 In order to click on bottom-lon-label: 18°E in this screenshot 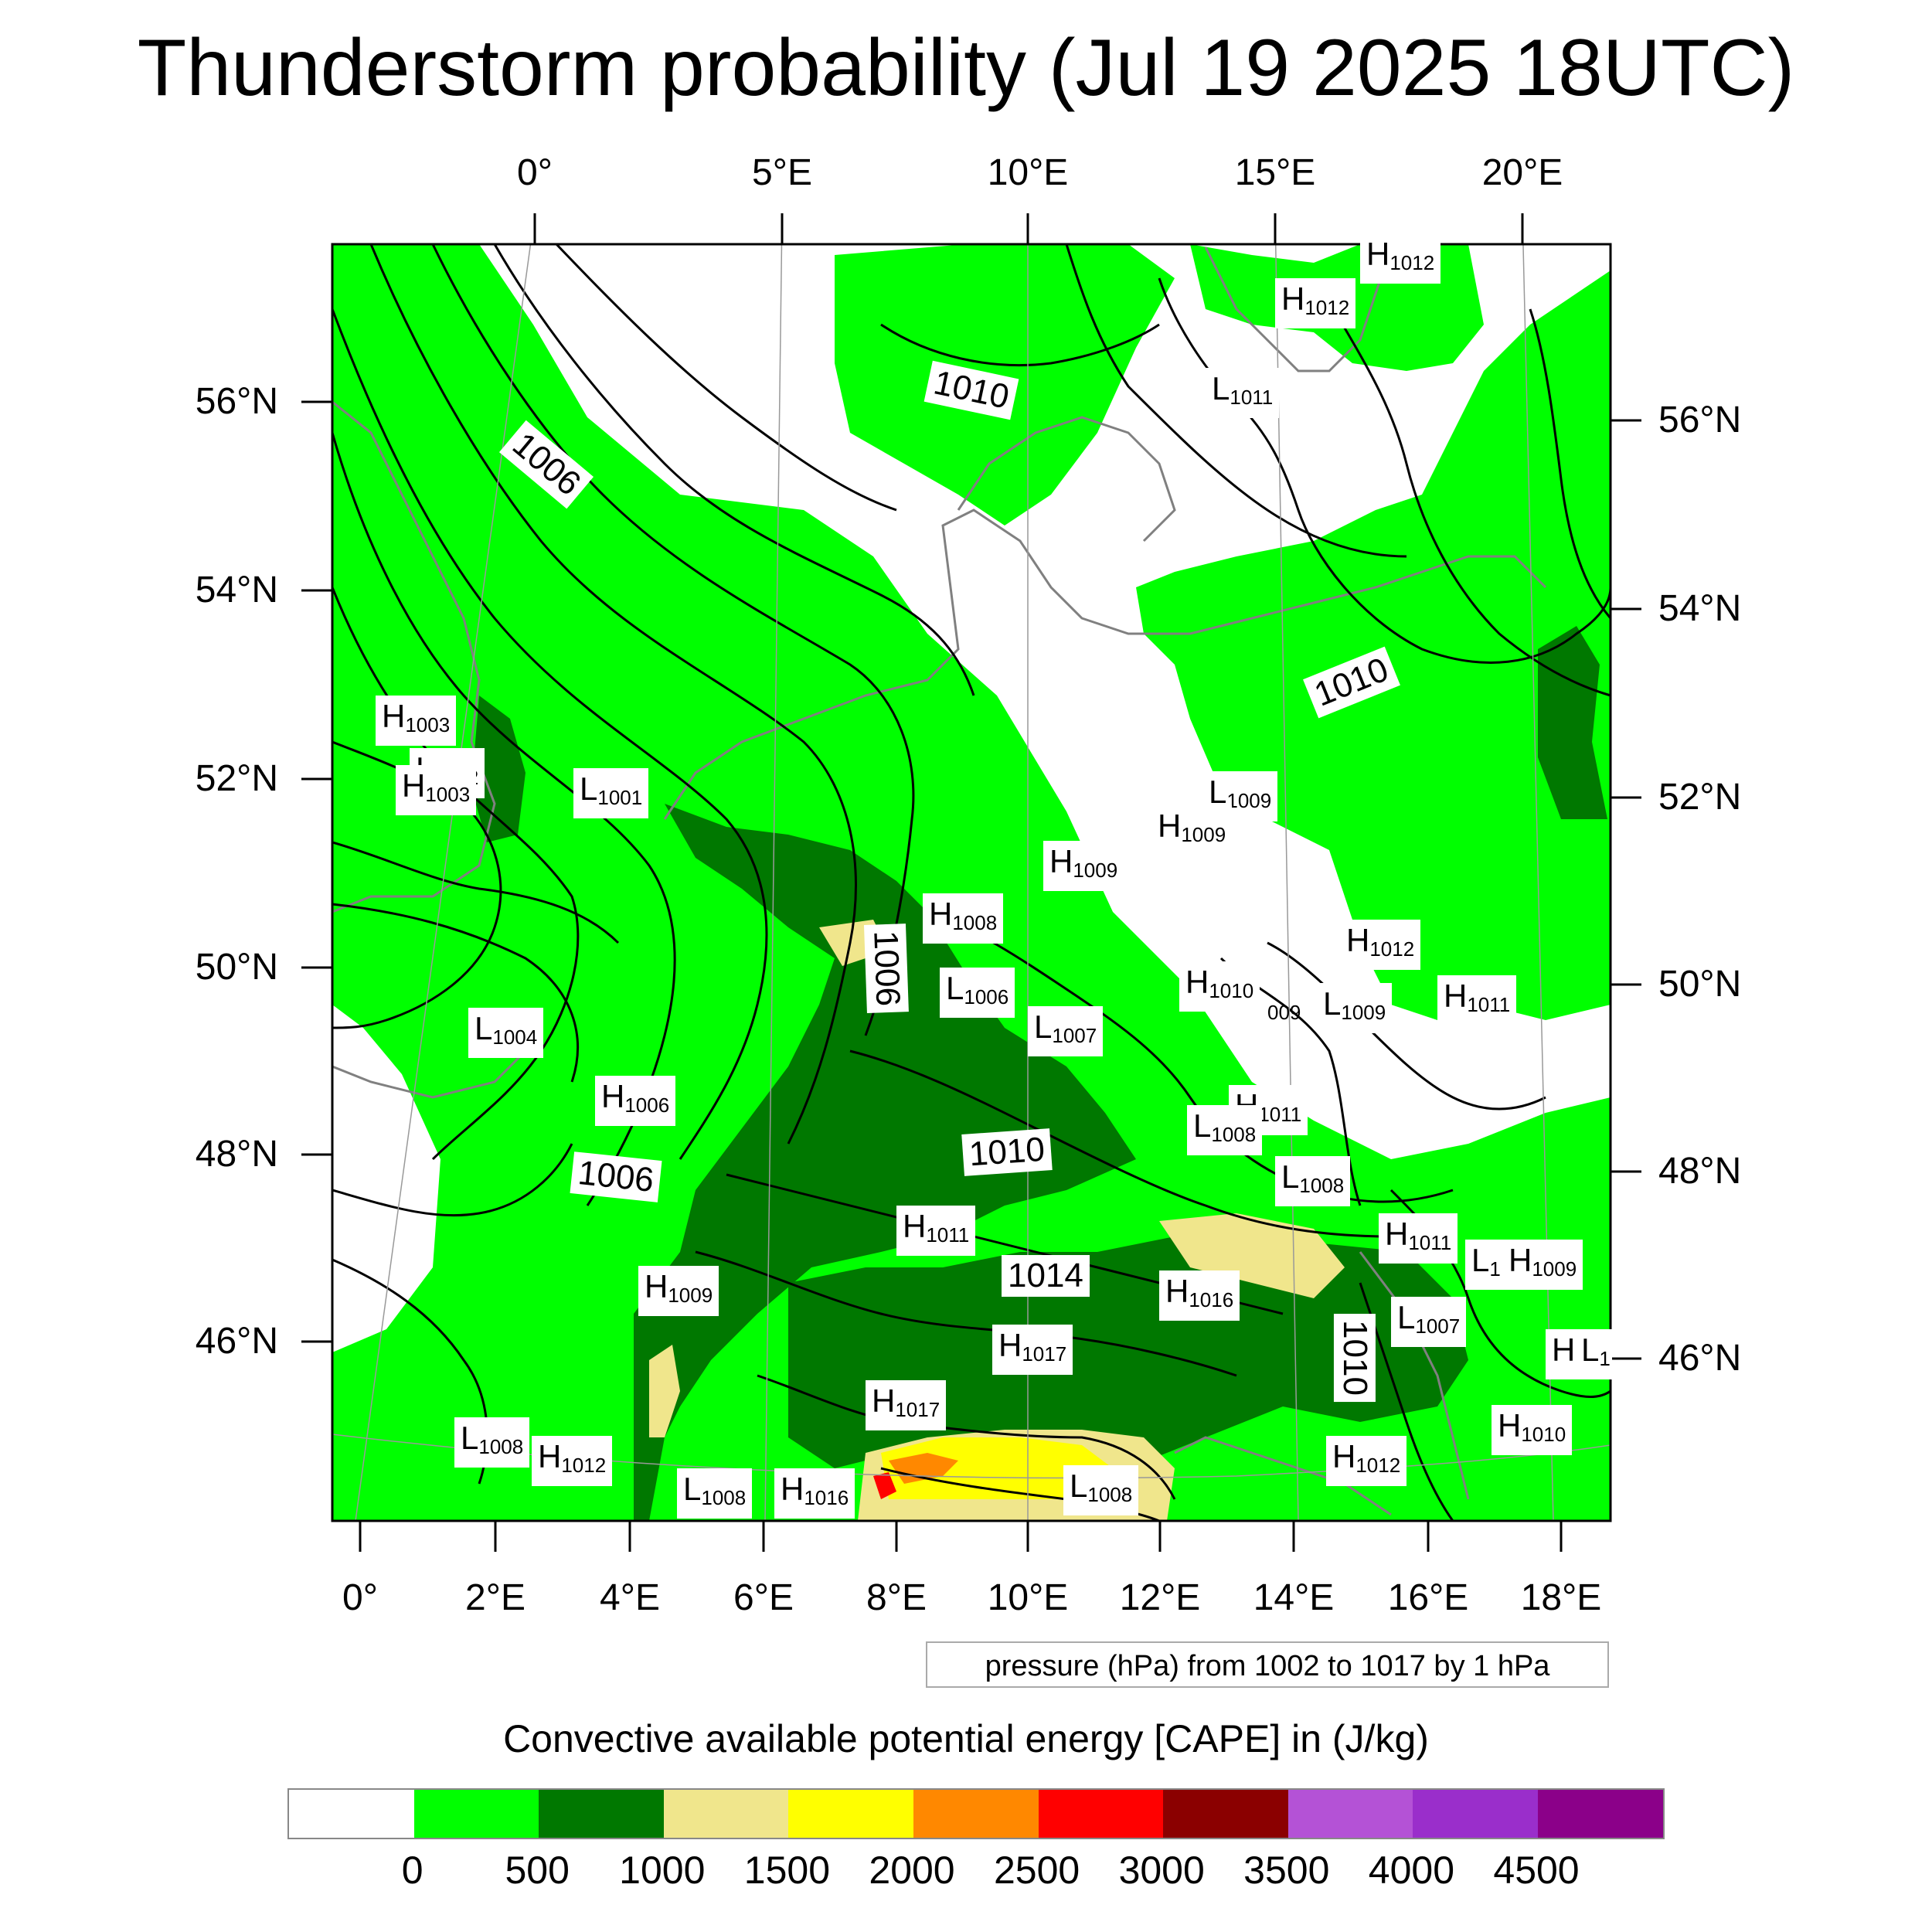, I will do `click(1561, 1598)`.